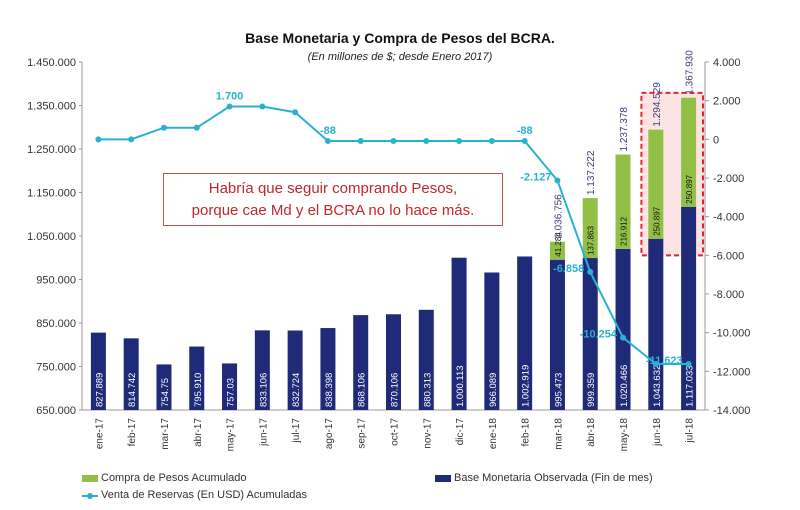  Describe the element at coordinates (231, 435) in the screenshot. I see `x-tick-label: may-17` at that location.